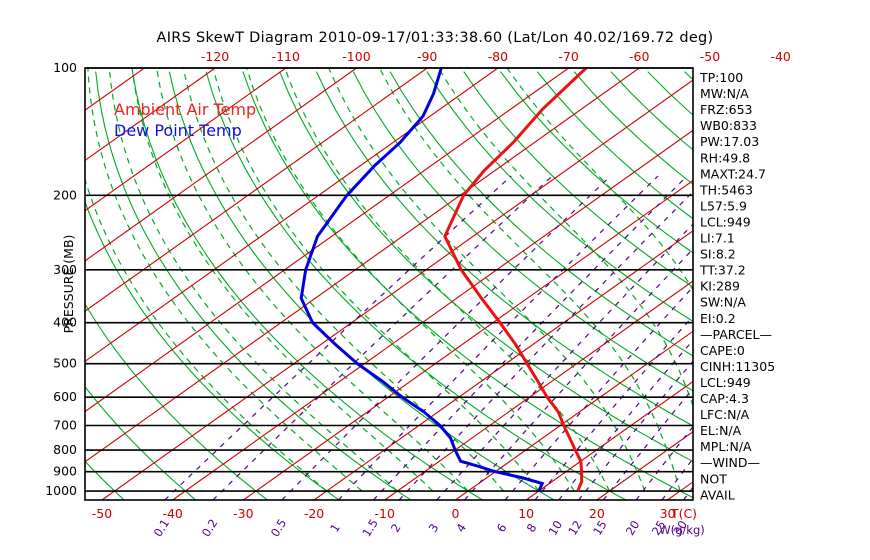 The width and height of the screenshot is (870, 560). I want to click on pressure-tick-600: 600, so click(65, 396).